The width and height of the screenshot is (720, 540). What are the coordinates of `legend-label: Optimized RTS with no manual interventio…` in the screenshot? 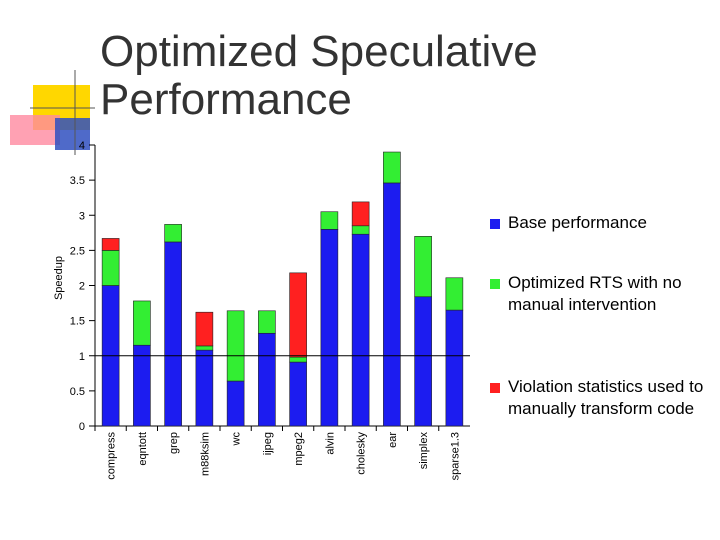 It's located at (595, 293).